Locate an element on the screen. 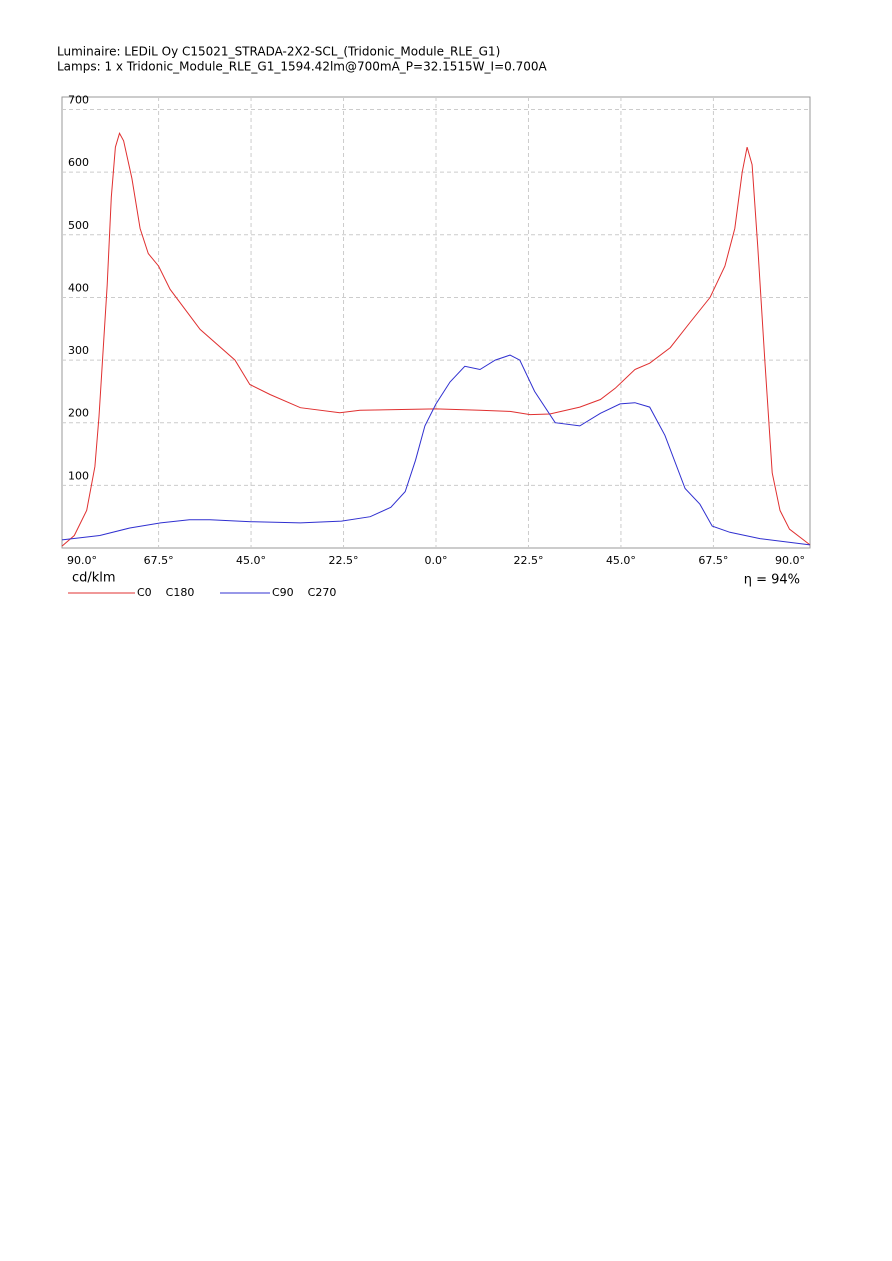 Image resolution: width=892 pixels, height=1261 pixels. legend-label: C90 C270 is located at coordinates (304, 592).